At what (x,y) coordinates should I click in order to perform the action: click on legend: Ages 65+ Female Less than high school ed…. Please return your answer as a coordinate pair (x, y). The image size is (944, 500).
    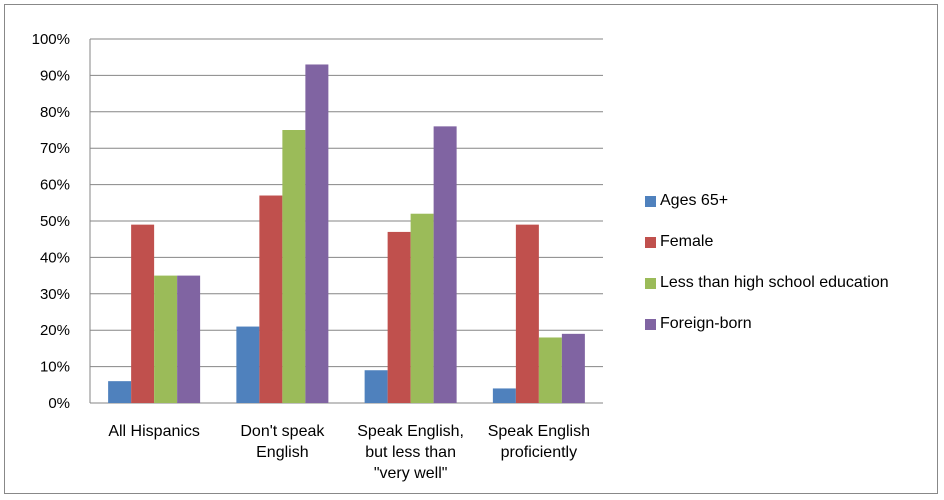
    Looking at the image, I should click on (767, 273).